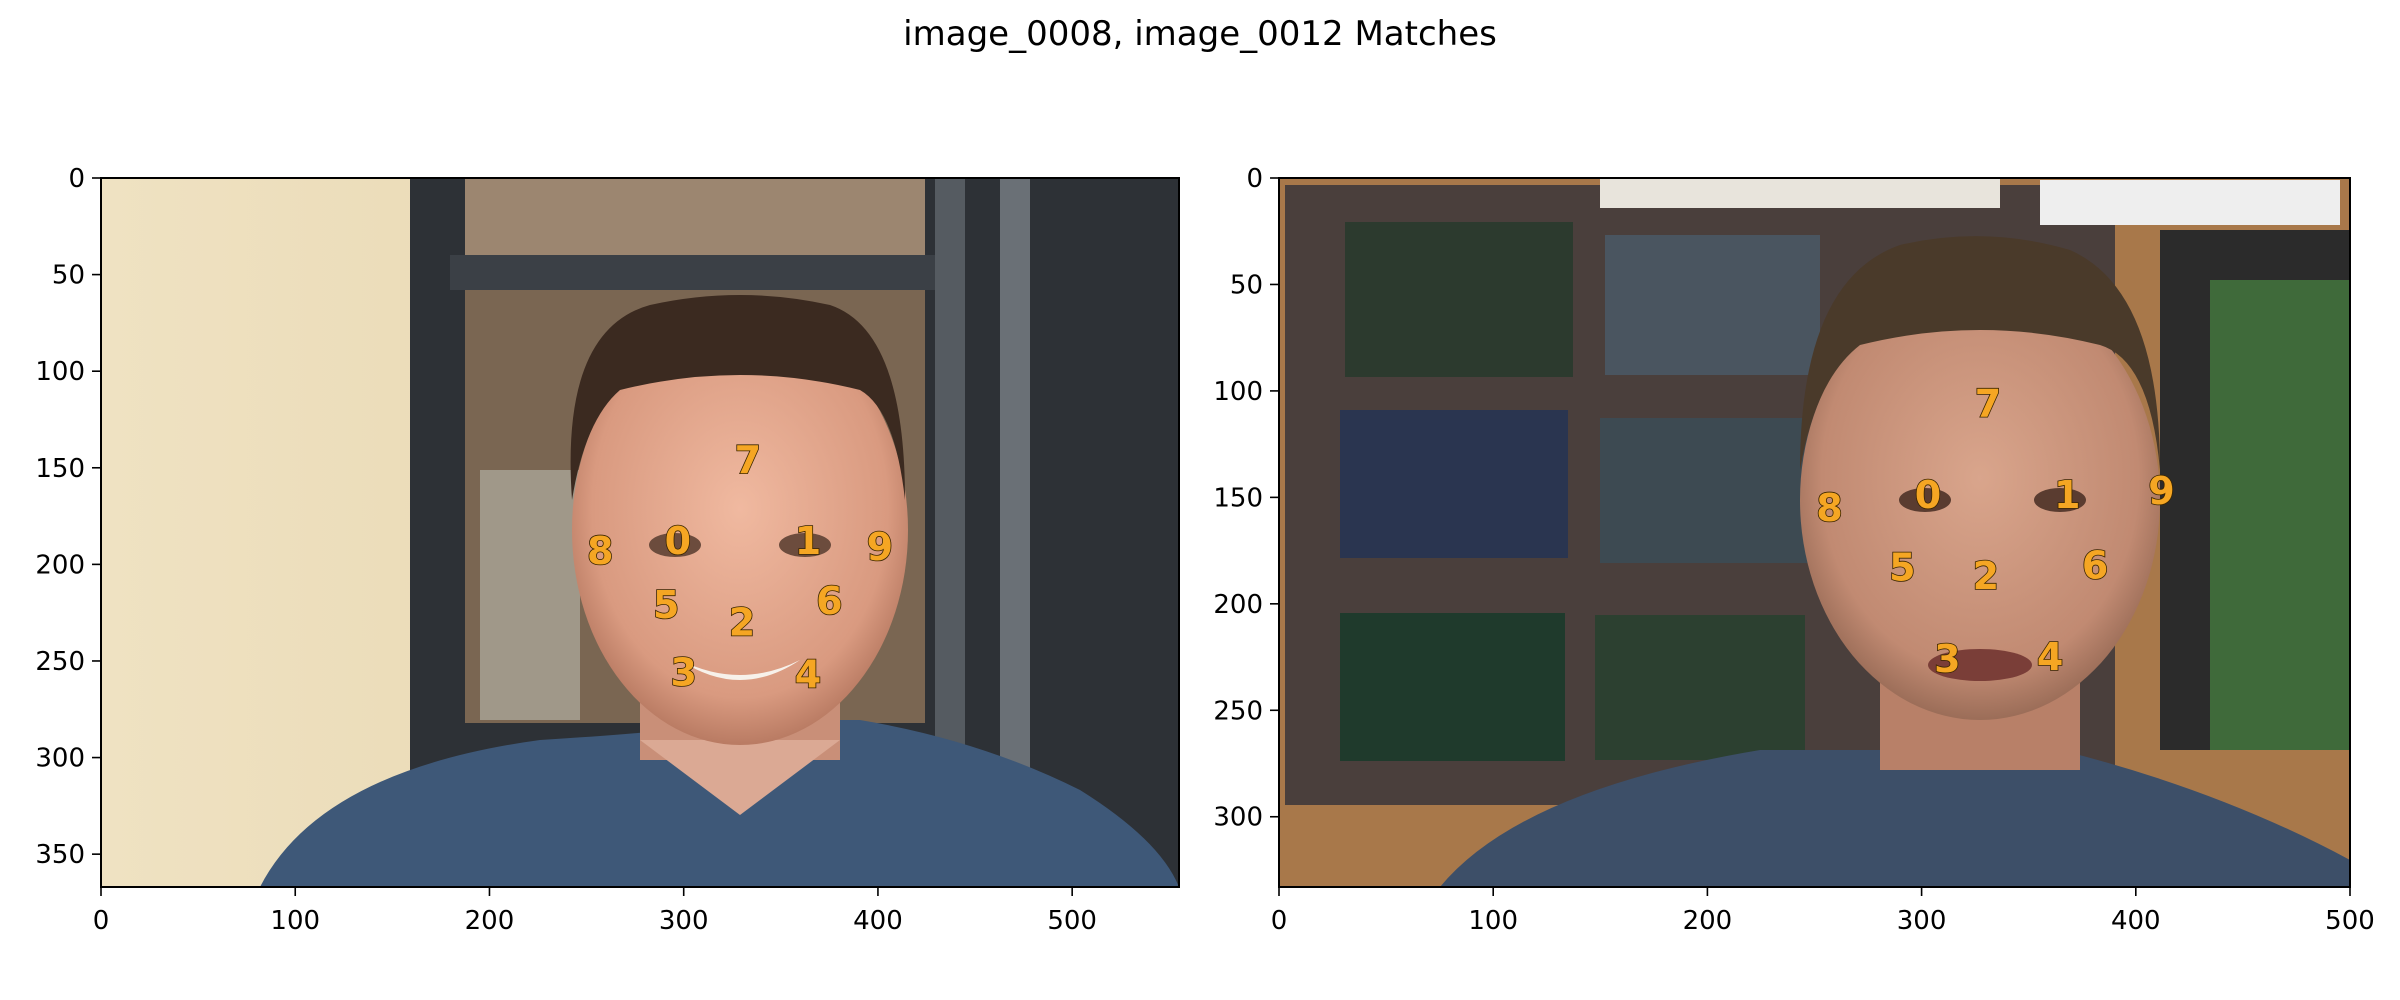 The height and width of the screenshot is (1000, 2400). I want to click on right-keypoint-label: 0, so click(1928, 495).